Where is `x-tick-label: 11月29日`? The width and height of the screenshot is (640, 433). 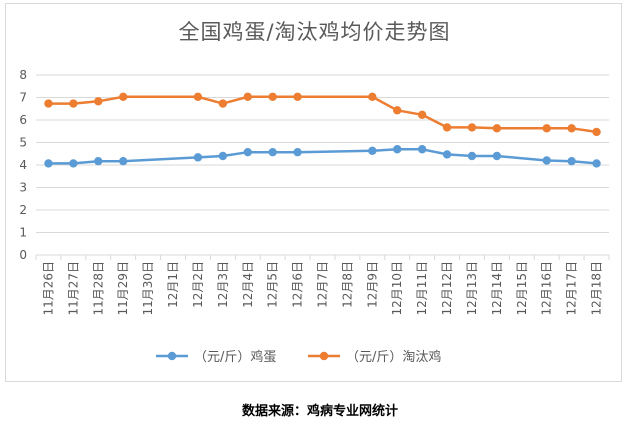
x-tick-label: 11月29日 is located at coordinates (123, 288).